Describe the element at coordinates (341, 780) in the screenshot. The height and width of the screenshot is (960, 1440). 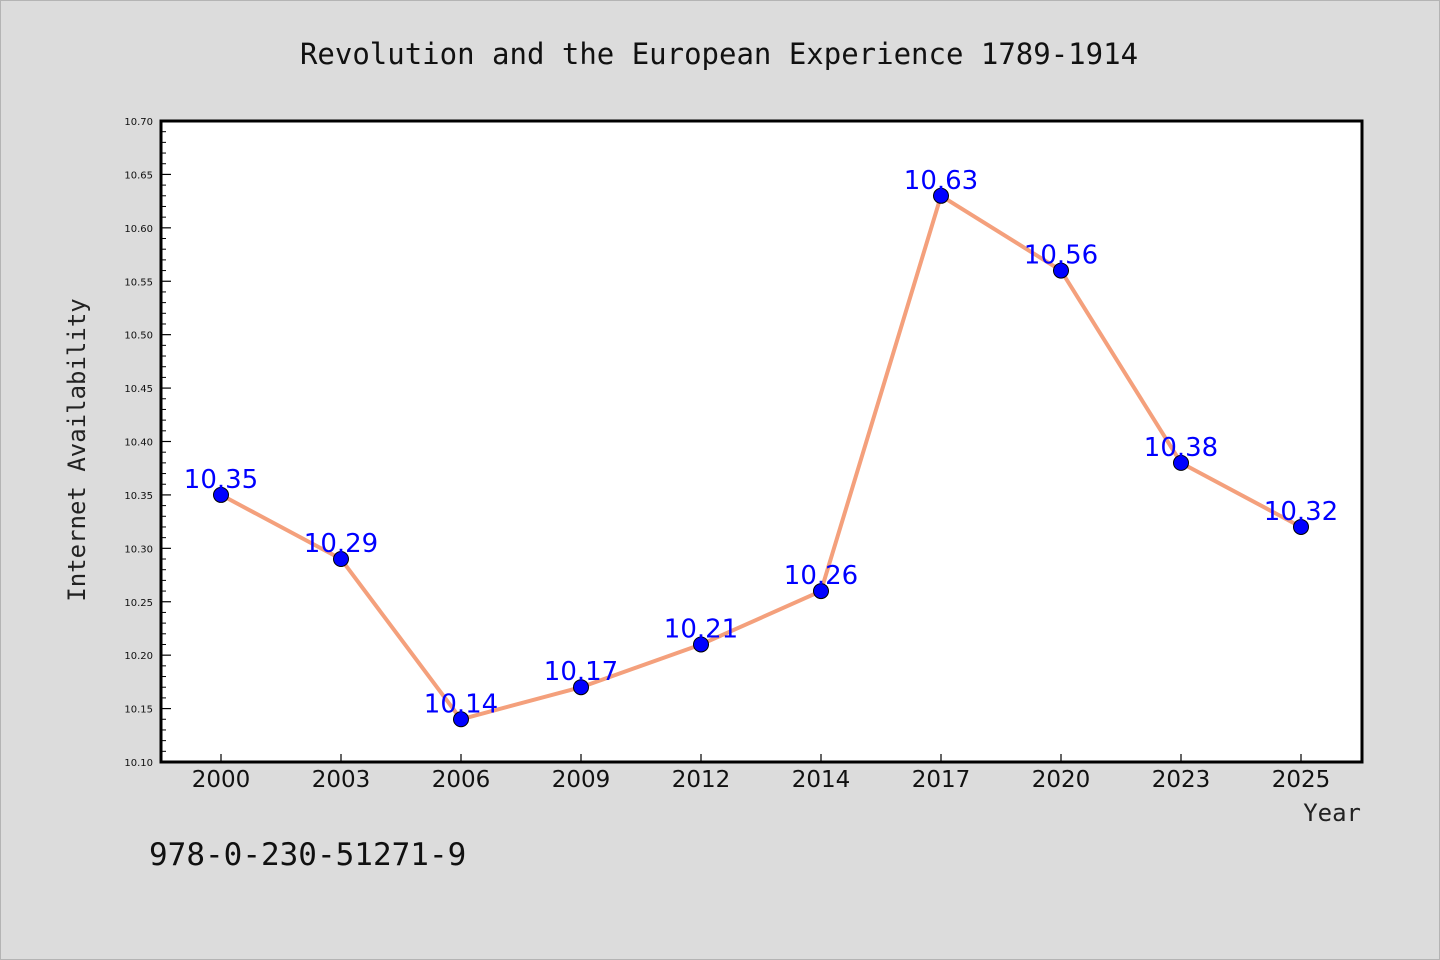
I see `x-tick-label: 2003` at that location.